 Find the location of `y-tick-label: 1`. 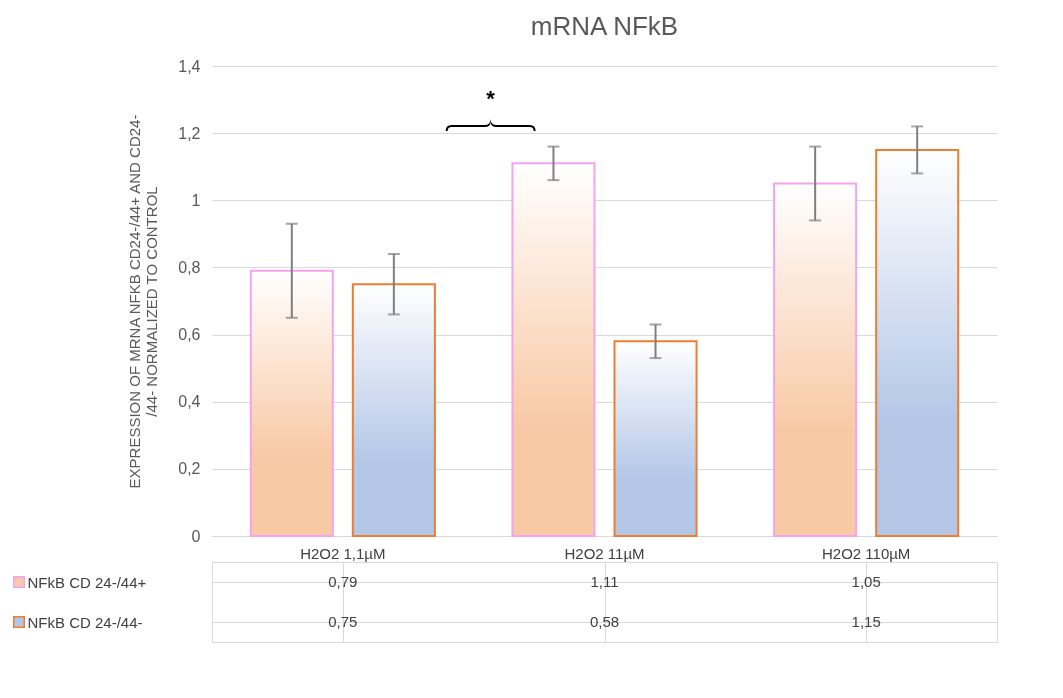

y-tick-label: 1 is located at coordinates (196, 200).